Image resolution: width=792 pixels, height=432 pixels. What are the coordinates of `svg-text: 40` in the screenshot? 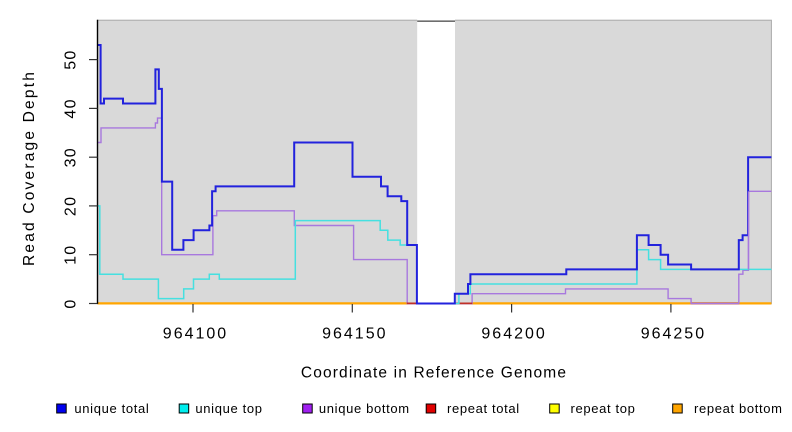 It's located at (71, 108).